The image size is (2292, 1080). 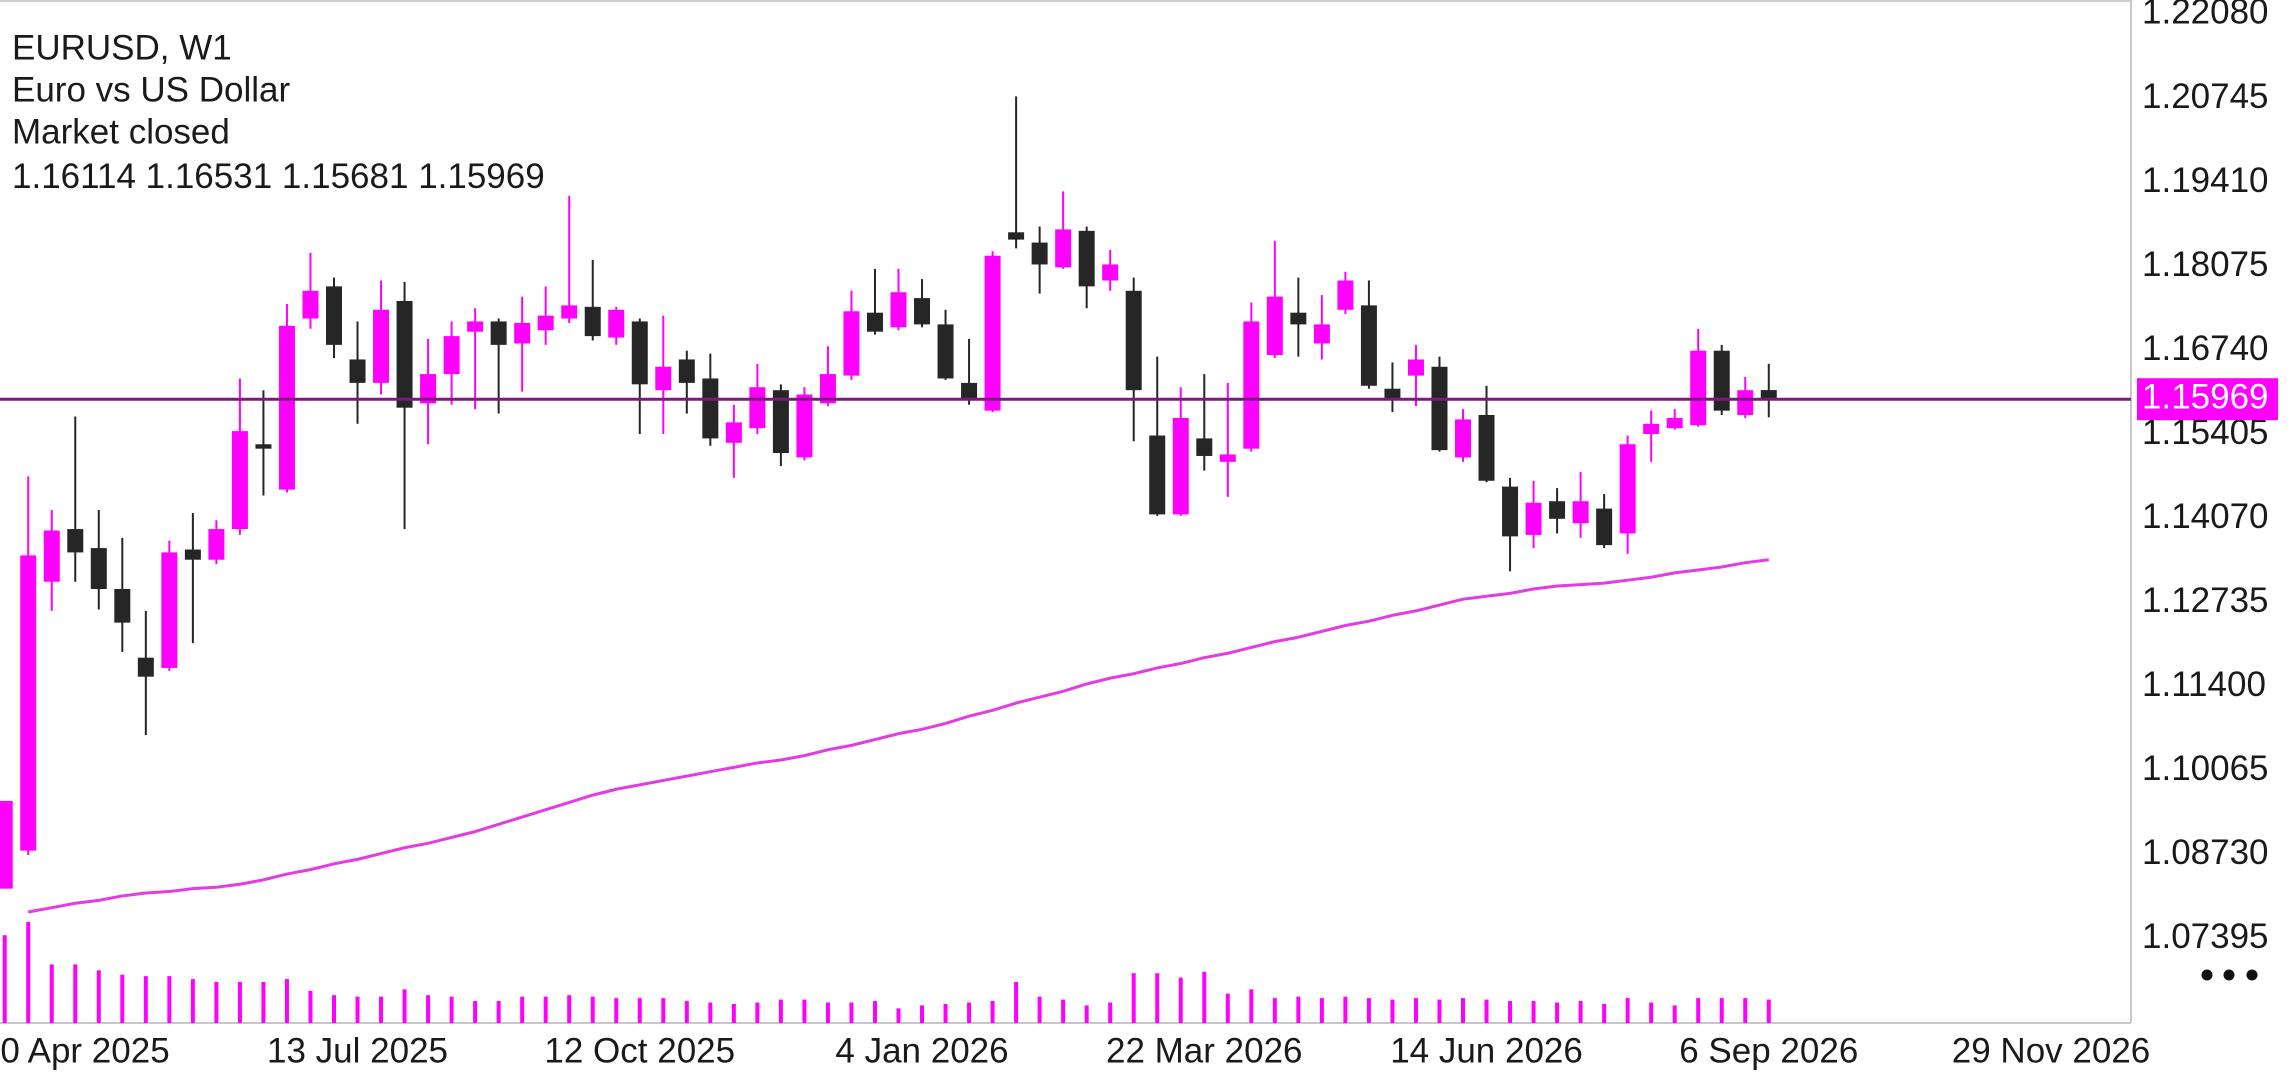 What do you see at coordinates (481, 176) in the screenshot?
I see `ohlc-close: 1.15969` at bounding box center [481, 176].